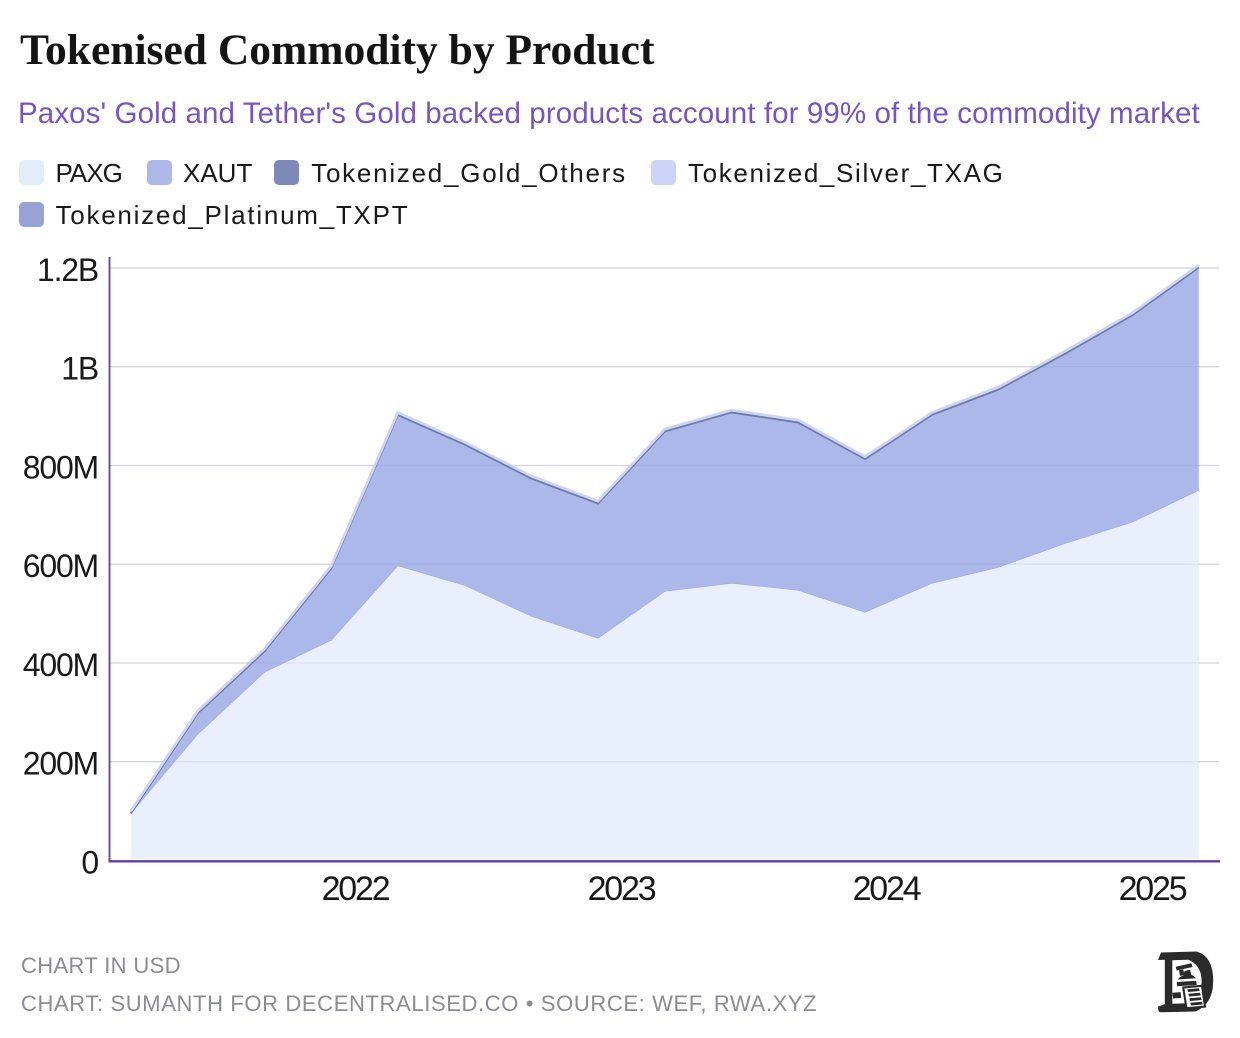 This screenshot has width=1240, height=1038. What do you see at coordinates (356, 889) in the screenshot?
I see `svg-text: 2022` at bounding box center [356, 889].